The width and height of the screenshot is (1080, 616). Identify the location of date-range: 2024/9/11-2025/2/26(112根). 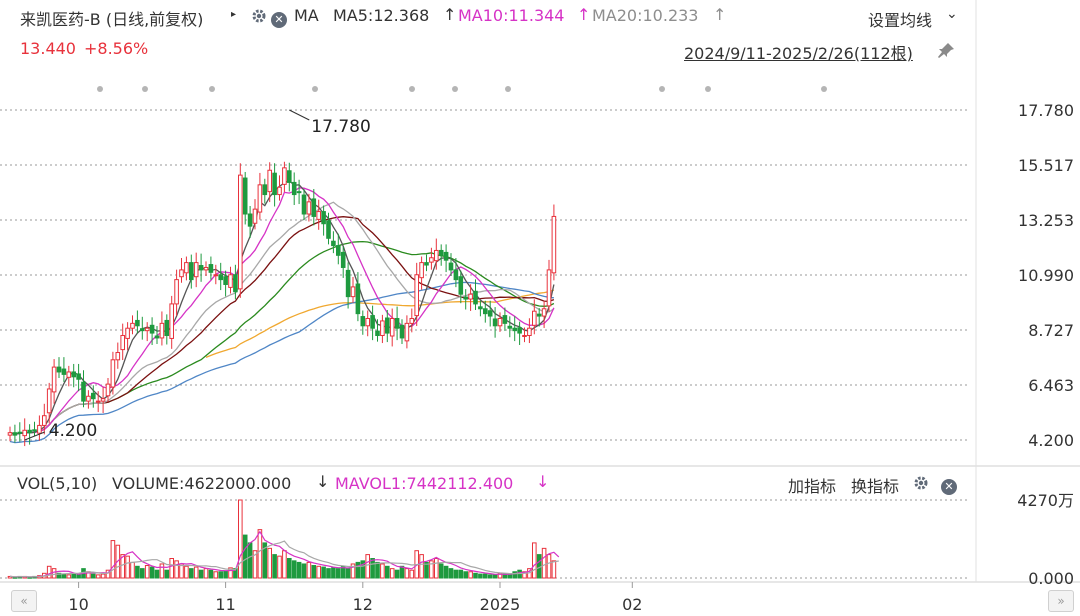
(798, 53).